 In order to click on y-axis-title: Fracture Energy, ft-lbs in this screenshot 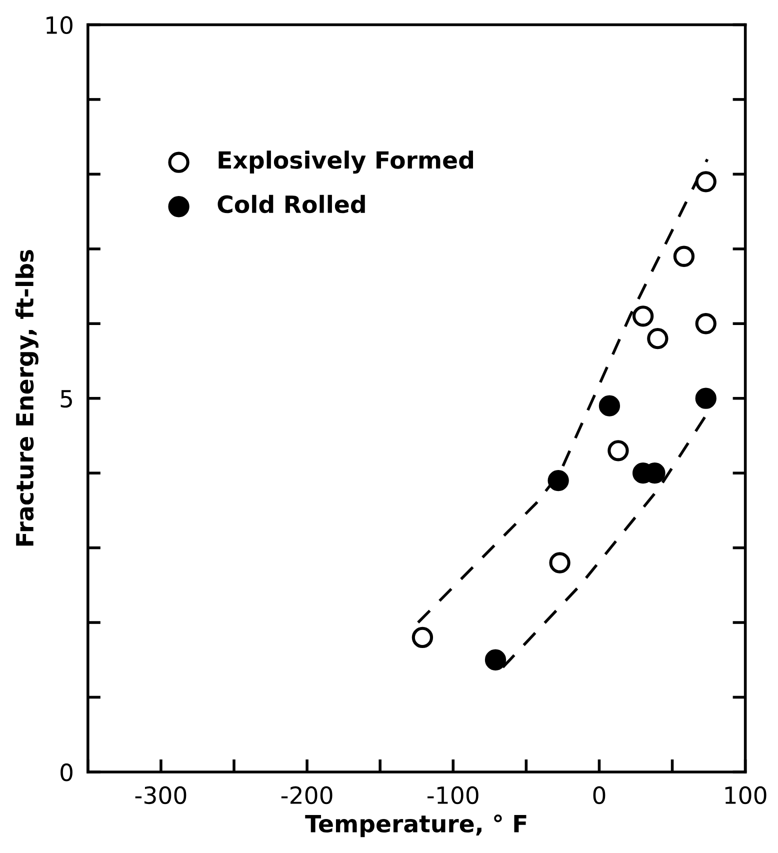, I will do `click(26, 398)`.